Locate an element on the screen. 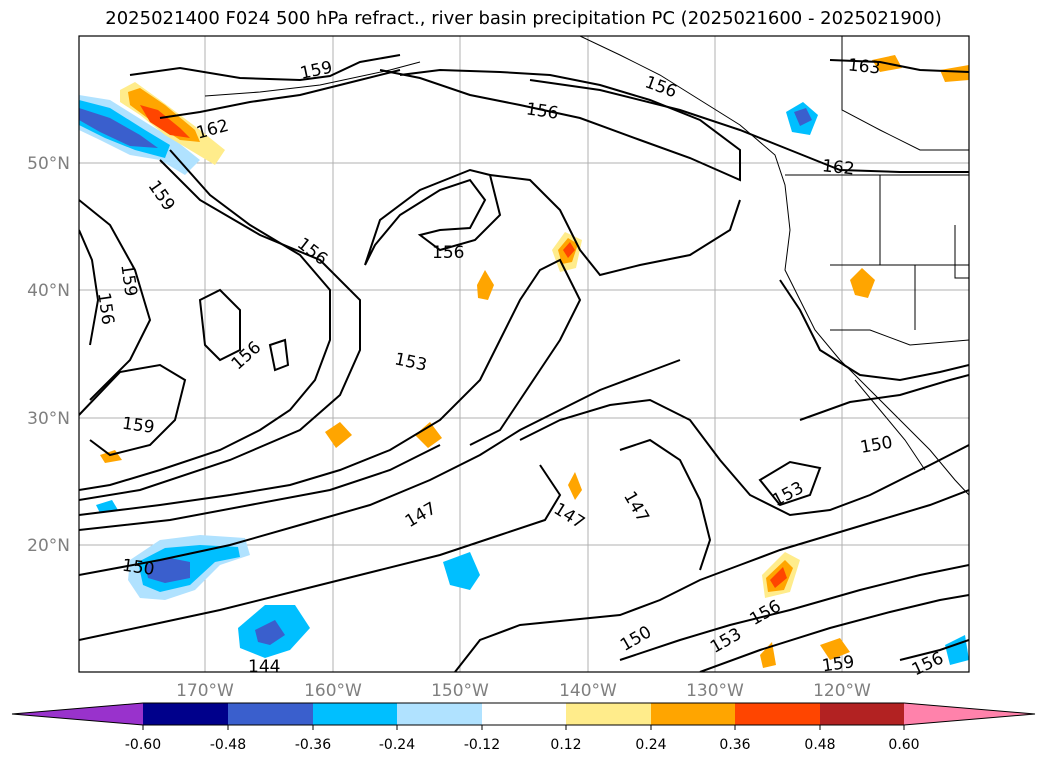 Image resolution: width=1047 pixels, height=765 pixels. colorbar-tick-label: 0.24 is located at coordinates (650, 745).